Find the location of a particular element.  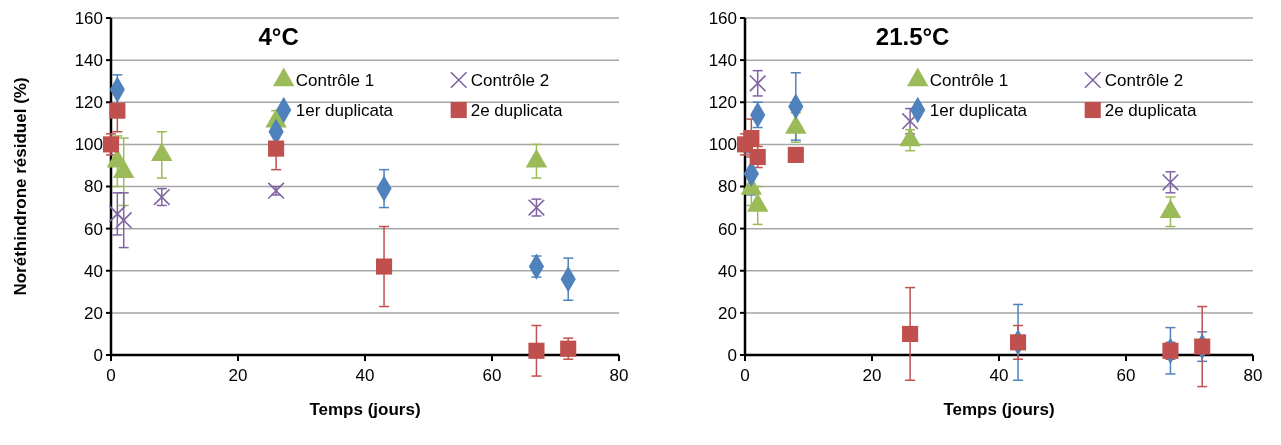

y-axis-title: Noréthindrone résiduel (%) is located at coordinates (20, 186).